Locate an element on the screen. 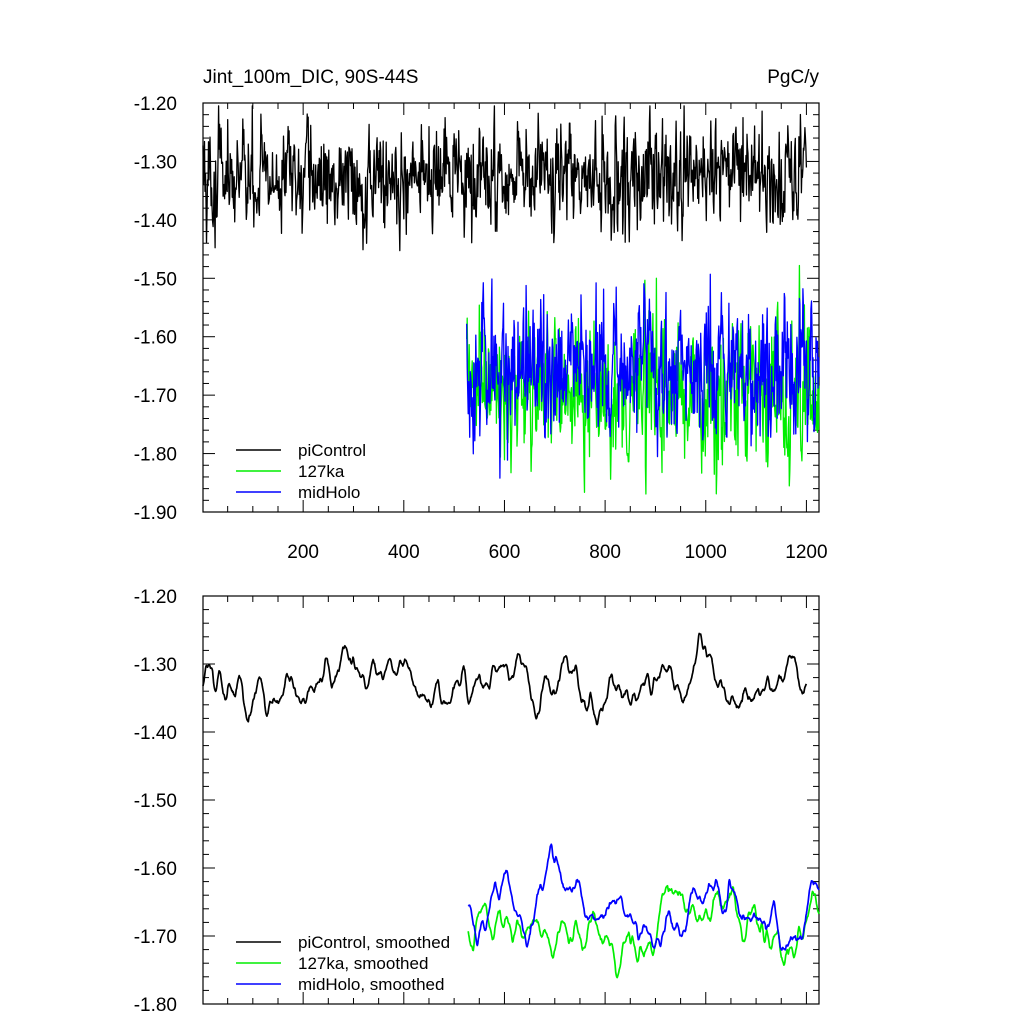  y-tick-label: -1.90 is located at coordinates (155, 513).